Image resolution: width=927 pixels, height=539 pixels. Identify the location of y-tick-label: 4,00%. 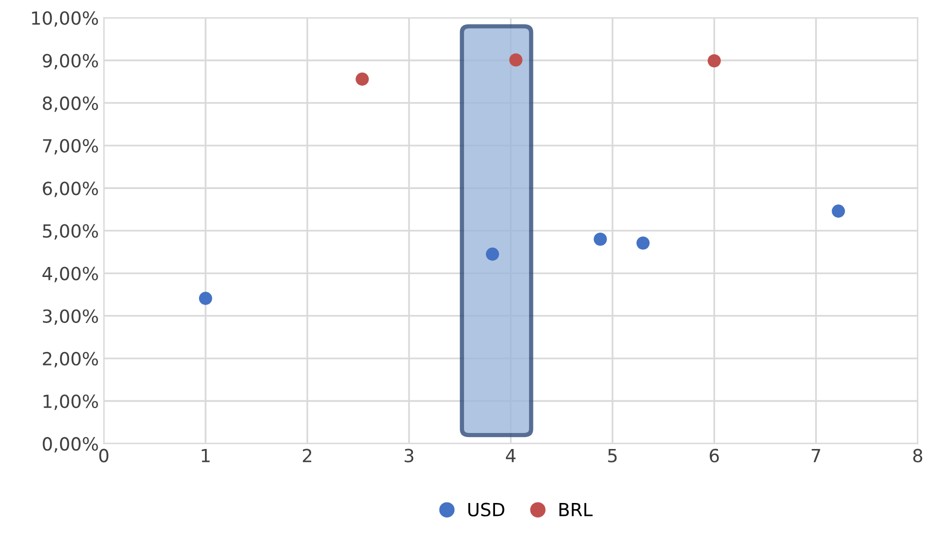
(70, 274).